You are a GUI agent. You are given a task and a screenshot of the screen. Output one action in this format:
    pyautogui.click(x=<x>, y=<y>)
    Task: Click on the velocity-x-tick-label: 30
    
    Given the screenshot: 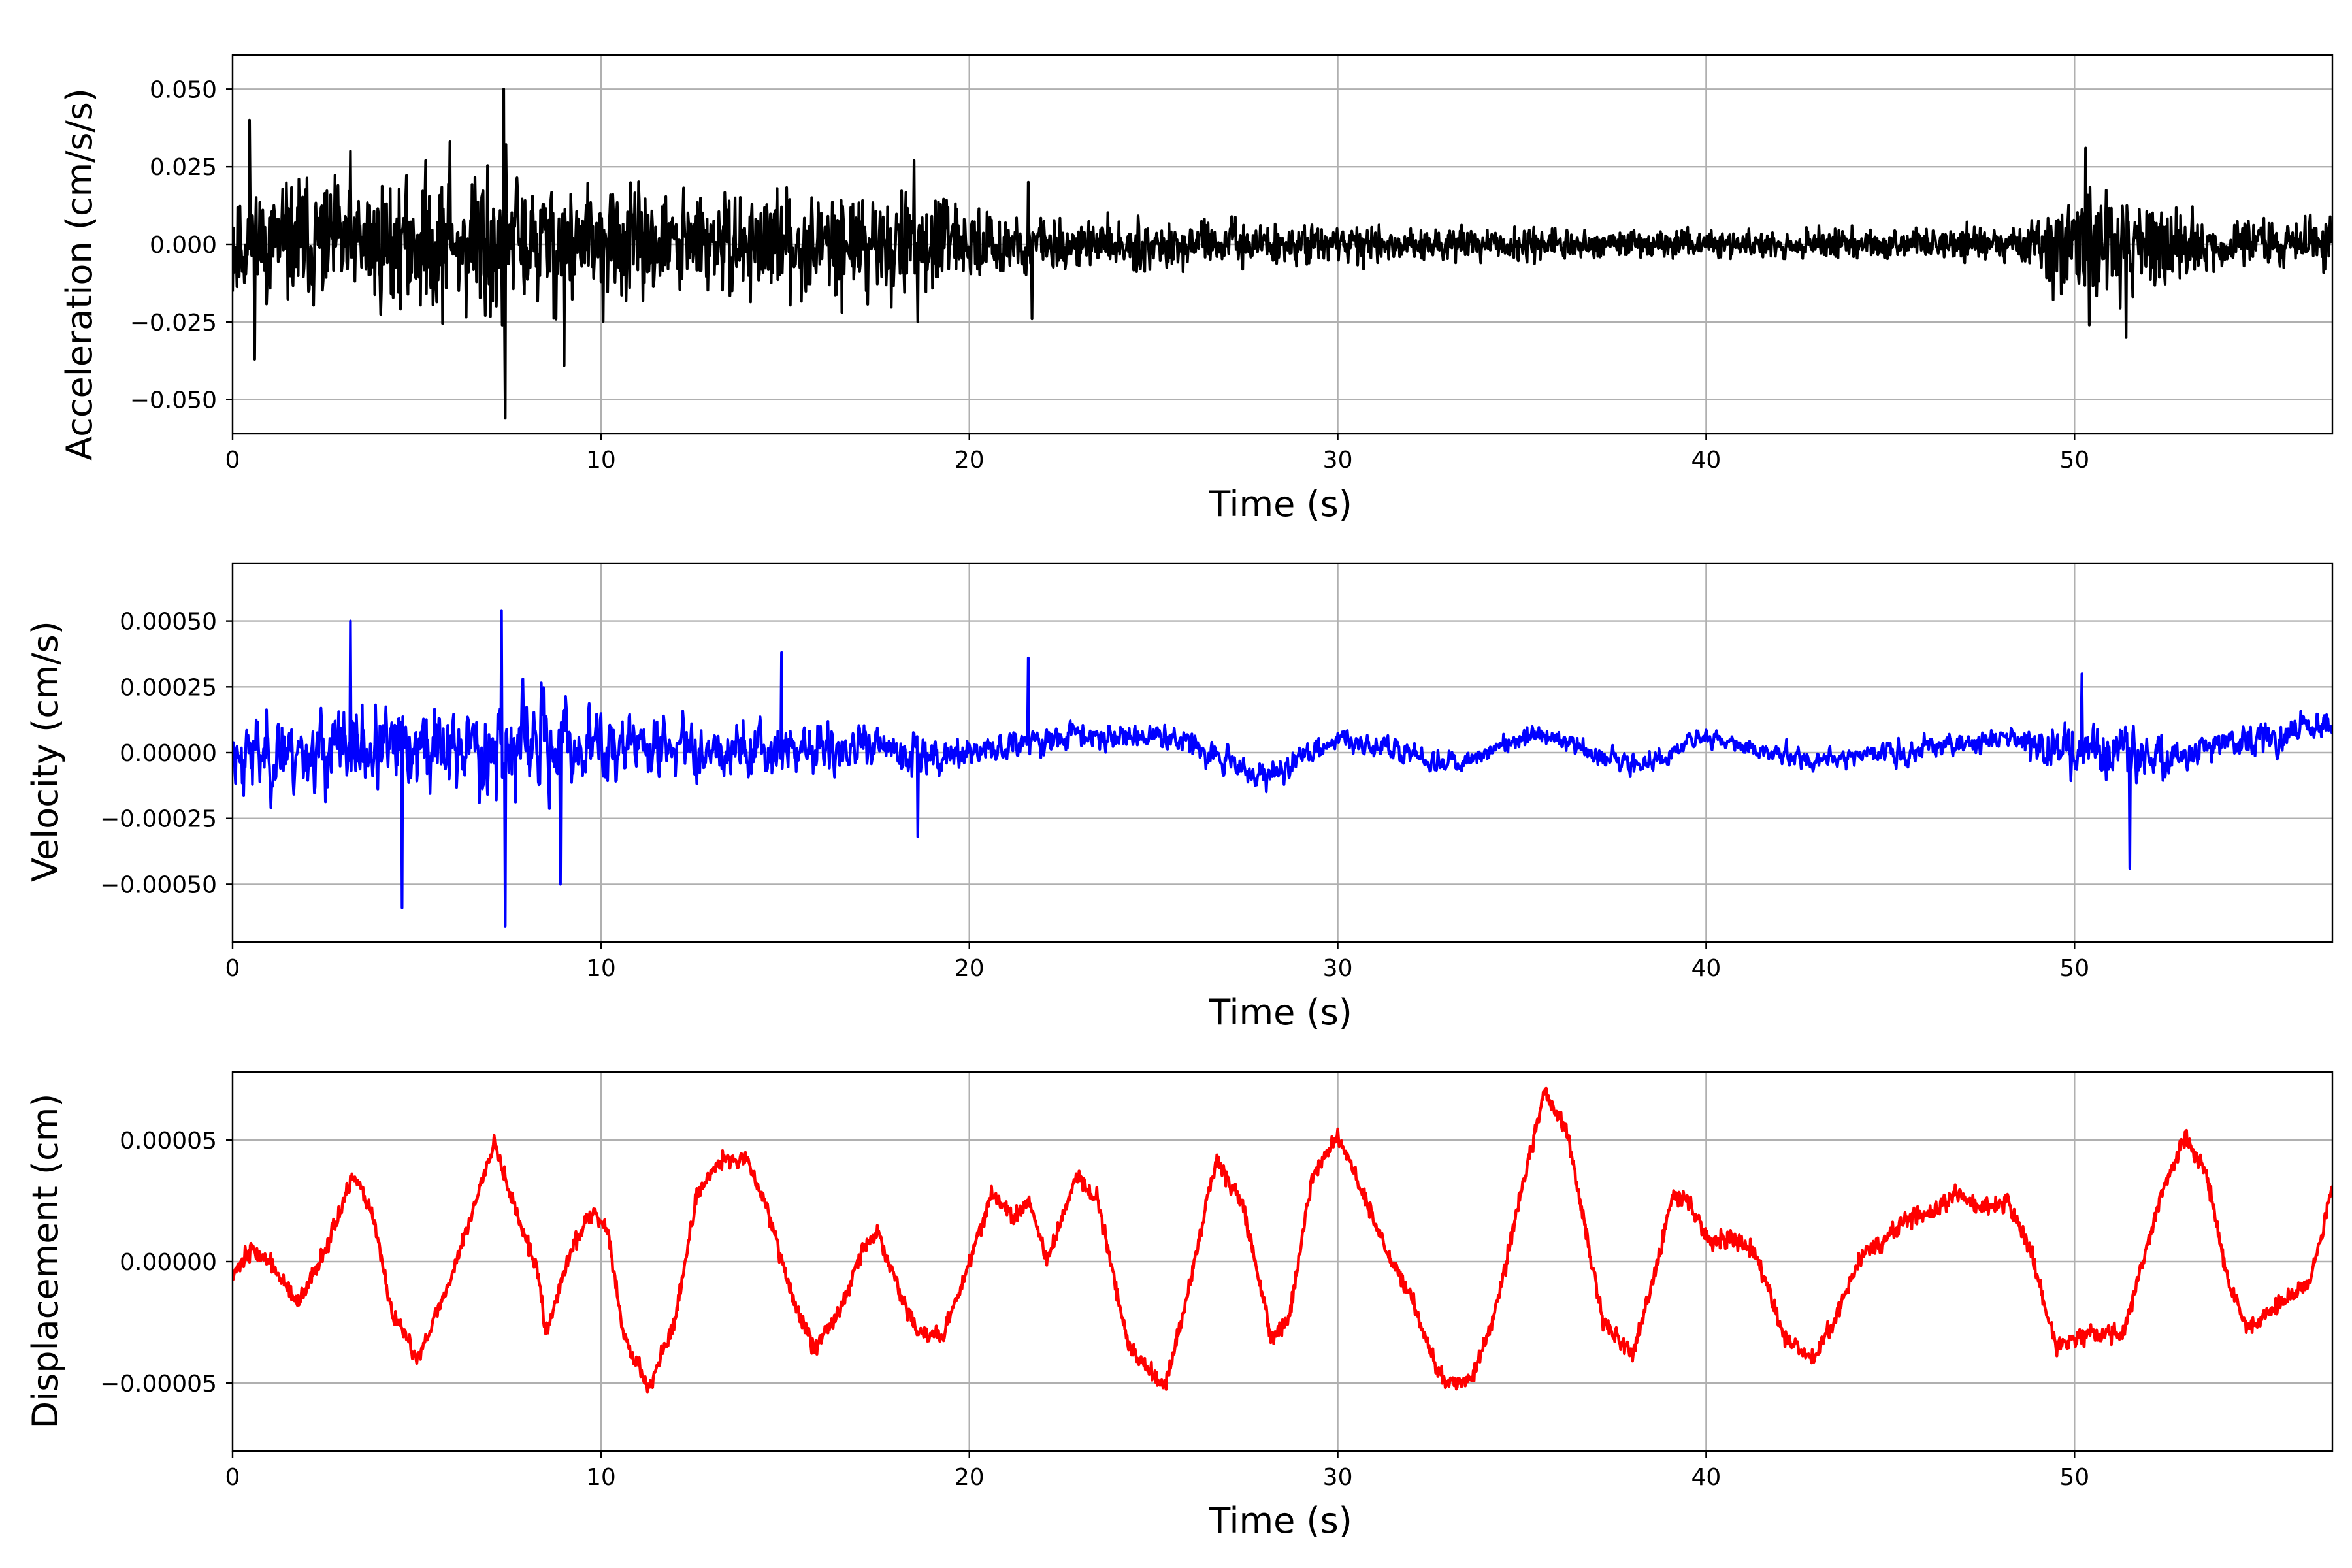 What is the action you would take?
    pyautogui.click(x=1338, y=968)
    